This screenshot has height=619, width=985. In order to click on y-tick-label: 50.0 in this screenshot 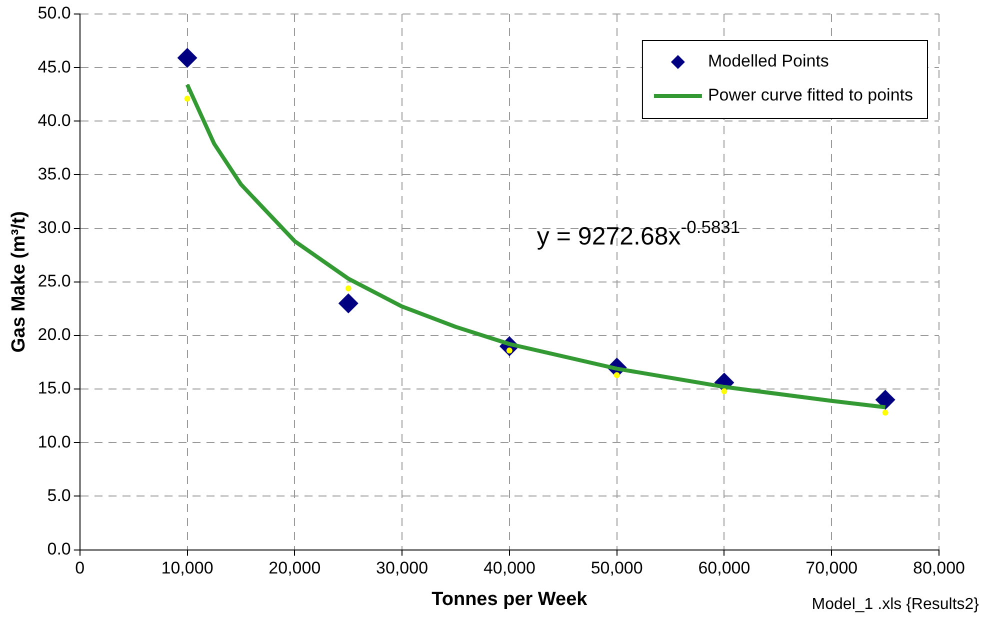, I will do `click(54, 13)`.